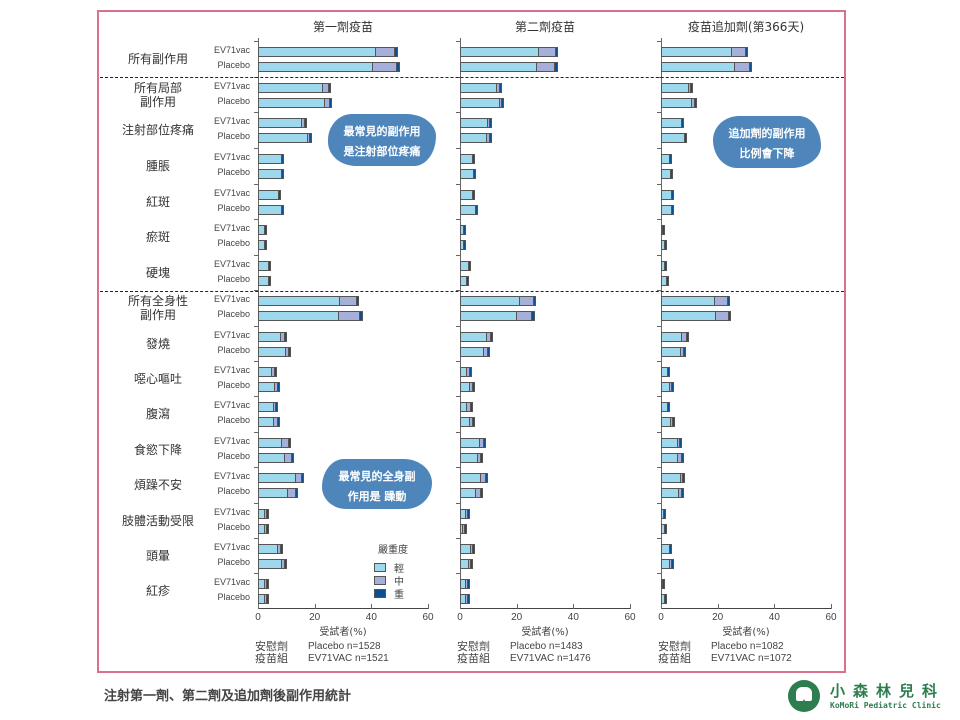 The image size is (960, 720). Describe the element at coordinates (428, 617) in the screenshot. I see `x-tick-label: 60` at that location.